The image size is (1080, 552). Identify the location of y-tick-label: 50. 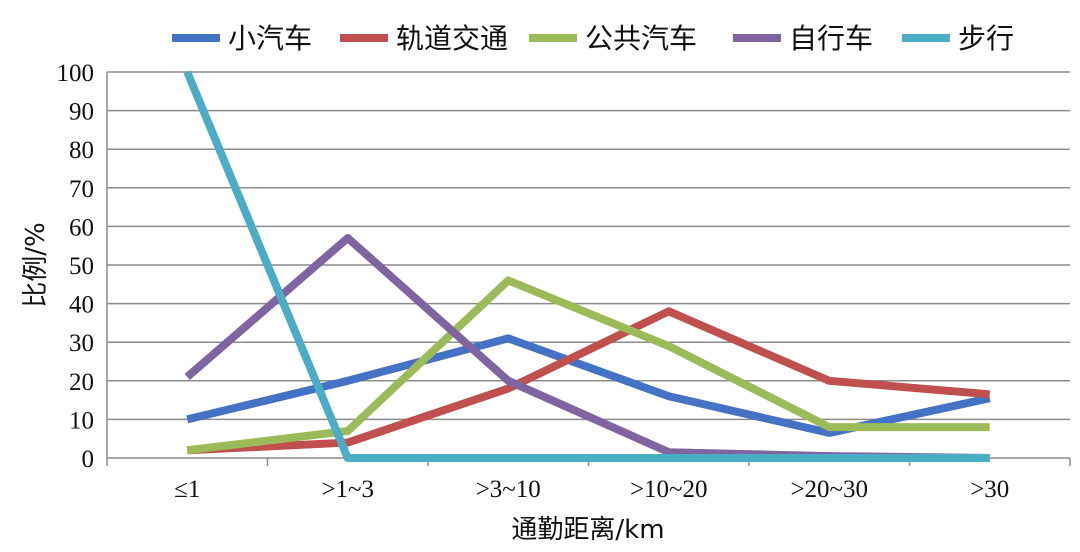
(81, 266).